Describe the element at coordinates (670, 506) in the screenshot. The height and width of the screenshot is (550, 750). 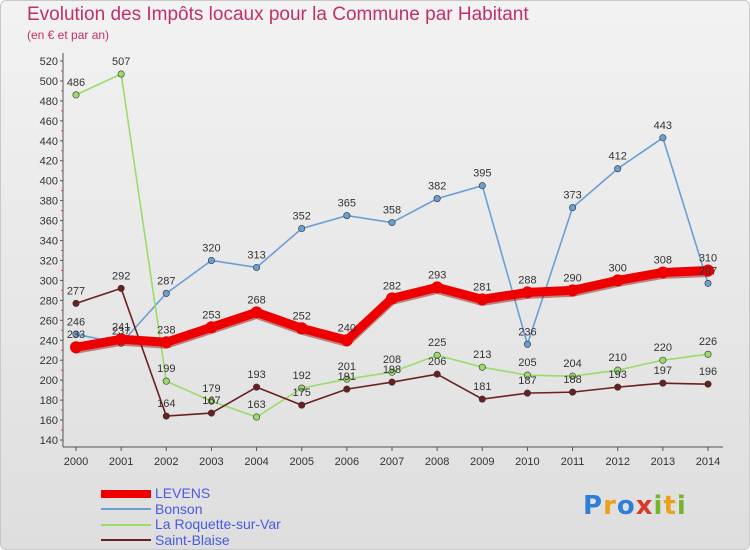
I see `logo-letter: t` at that location.